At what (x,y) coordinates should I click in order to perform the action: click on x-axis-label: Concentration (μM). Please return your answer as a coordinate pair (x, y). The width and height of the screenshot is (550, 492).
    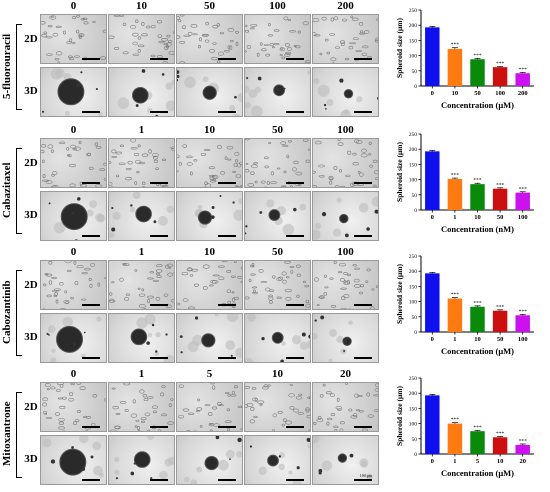
    Looking at the image, I should click on (477, 105).